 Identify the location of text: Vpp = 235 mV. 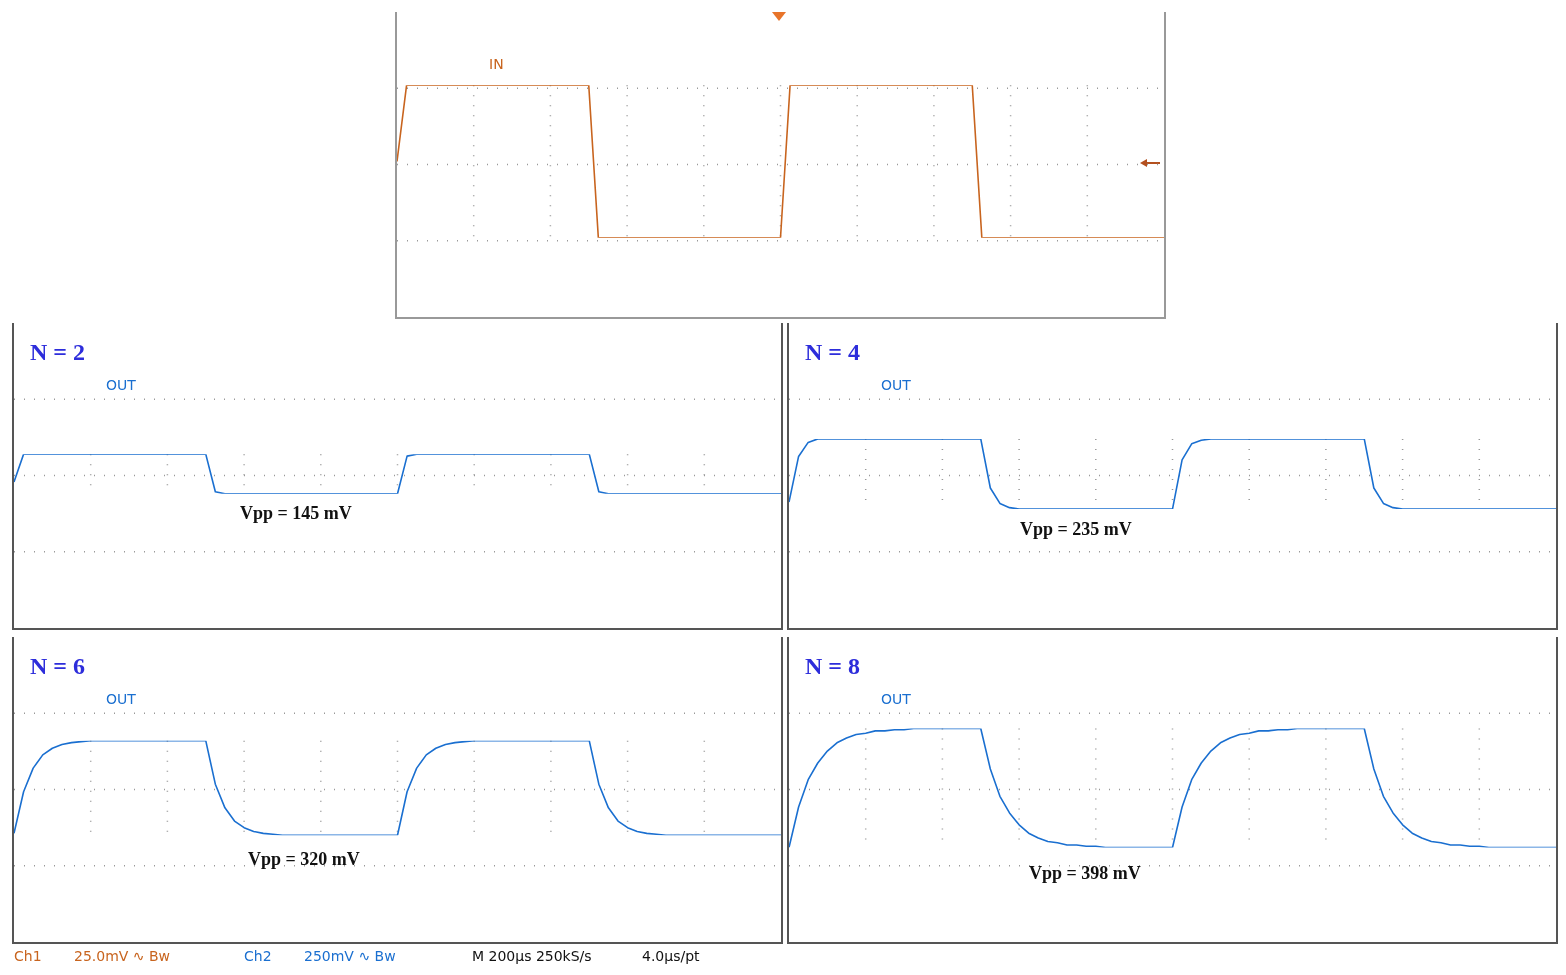
(1076, 529).